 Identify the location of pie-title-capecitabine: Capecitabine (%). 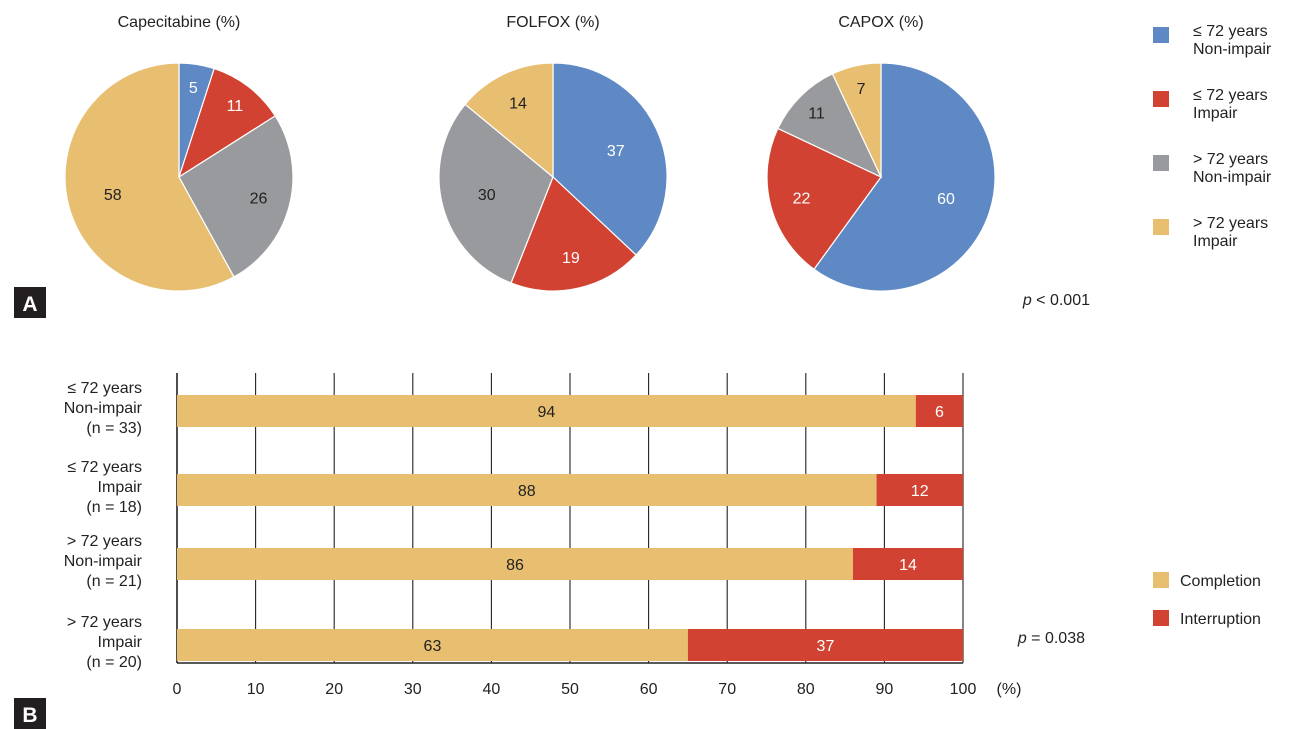
(179, 22).